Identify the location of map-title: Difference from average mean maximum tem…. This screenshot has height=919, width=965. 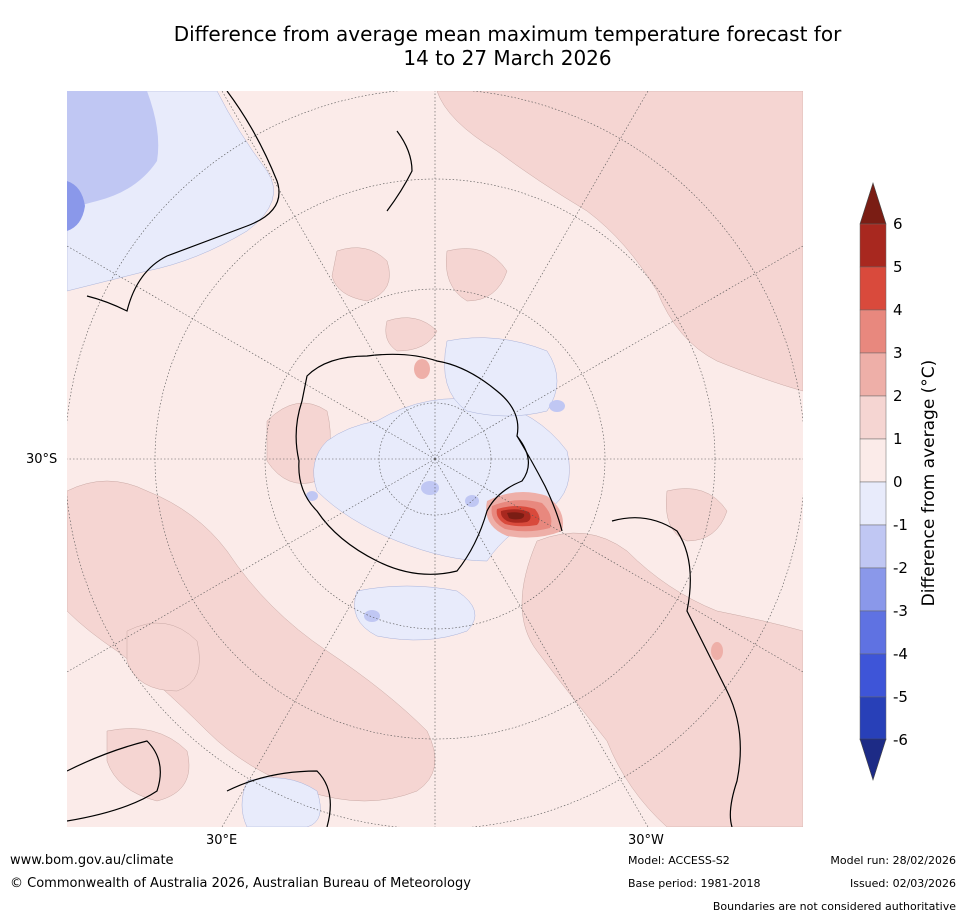
(507, 46).